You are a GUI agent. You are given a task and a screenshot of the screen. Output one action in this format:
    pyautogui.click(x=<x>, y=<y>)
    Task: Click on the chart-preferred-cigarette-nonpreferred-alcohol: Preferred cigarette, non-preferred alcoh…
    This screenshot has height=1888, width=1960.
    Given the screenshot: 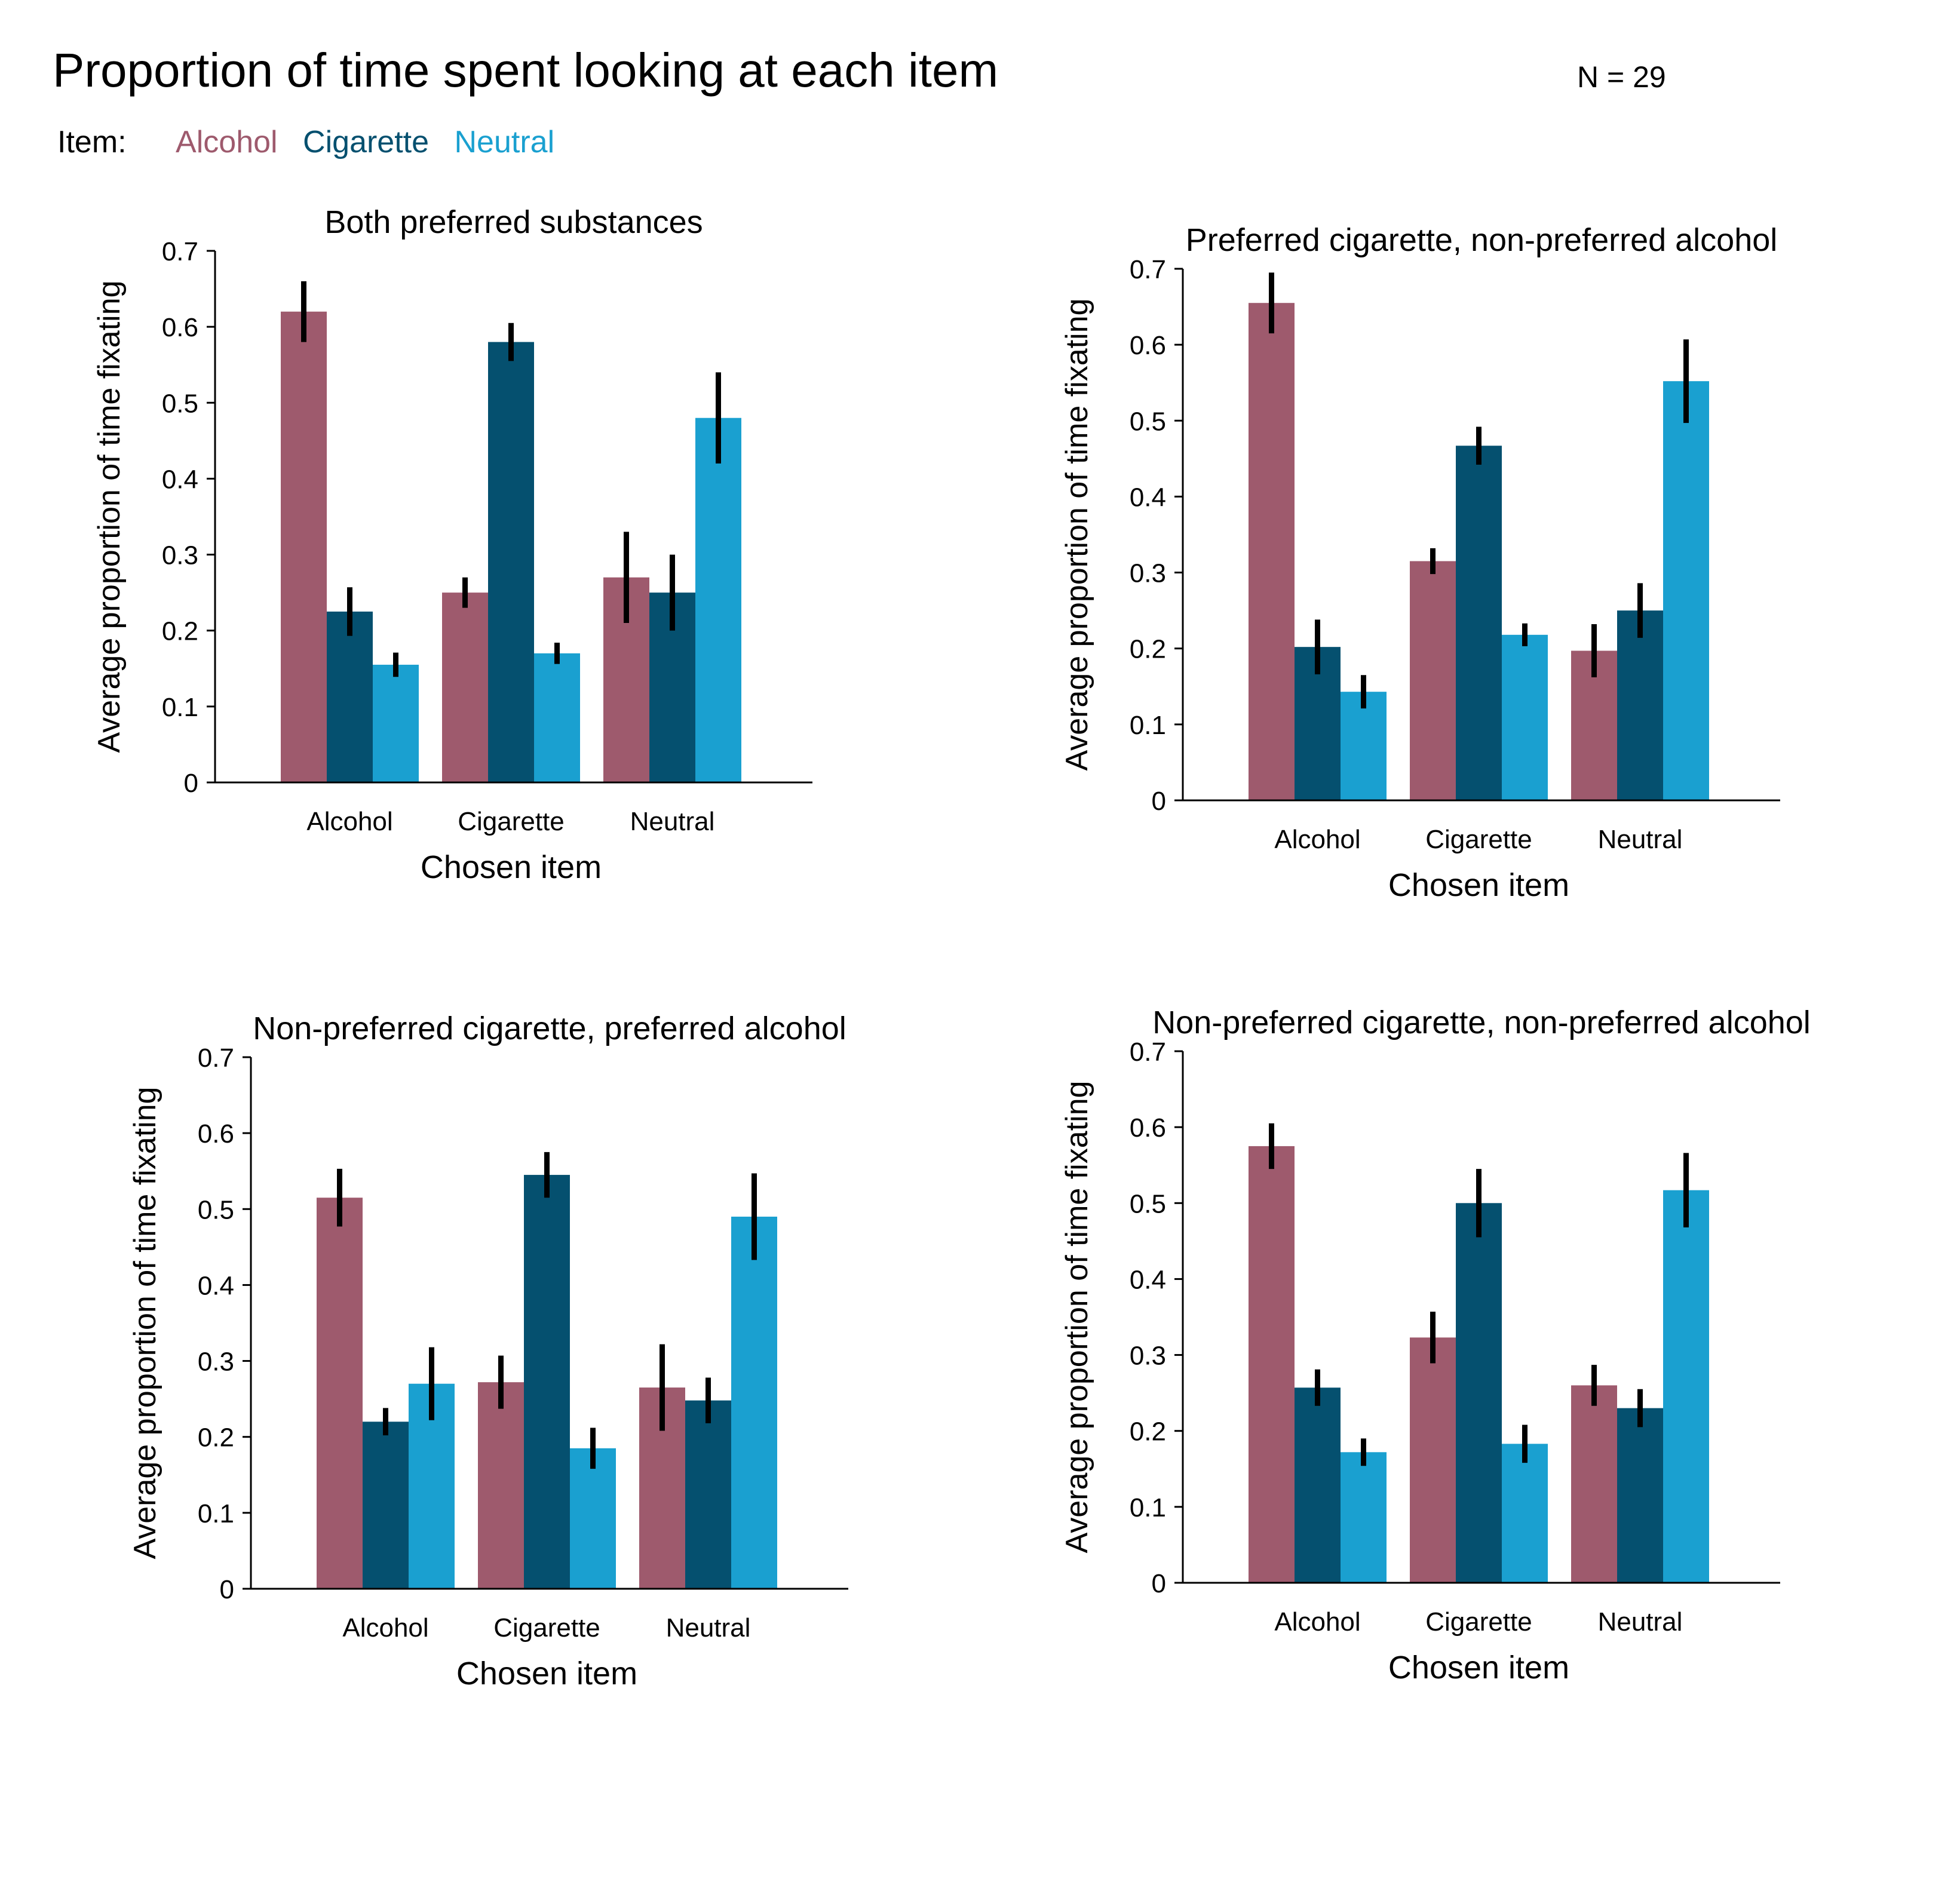 What is the action you would take?
    pyautogui.click(x=1420, y=562)
    